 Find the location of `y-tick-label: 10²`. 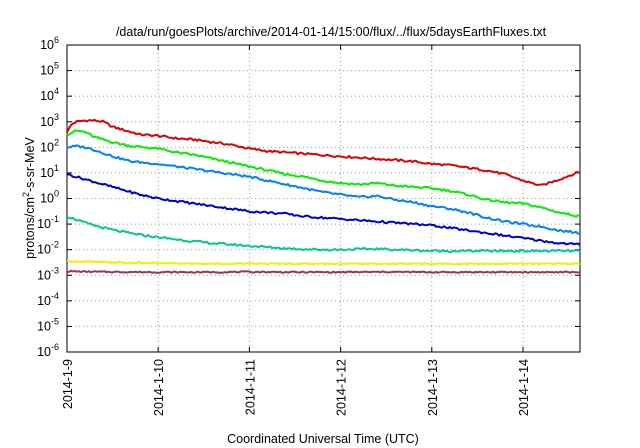

y-tick-label: 10² is located at coordinates (49, 145).